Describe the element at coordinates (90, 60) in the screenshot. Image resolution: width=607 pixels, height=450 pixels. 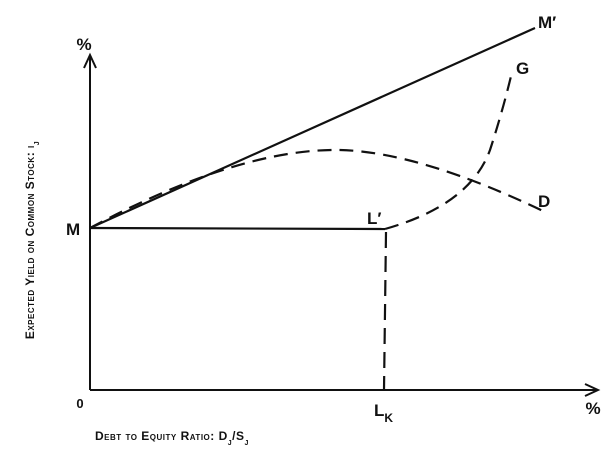
I see `y-arrow` at that location.